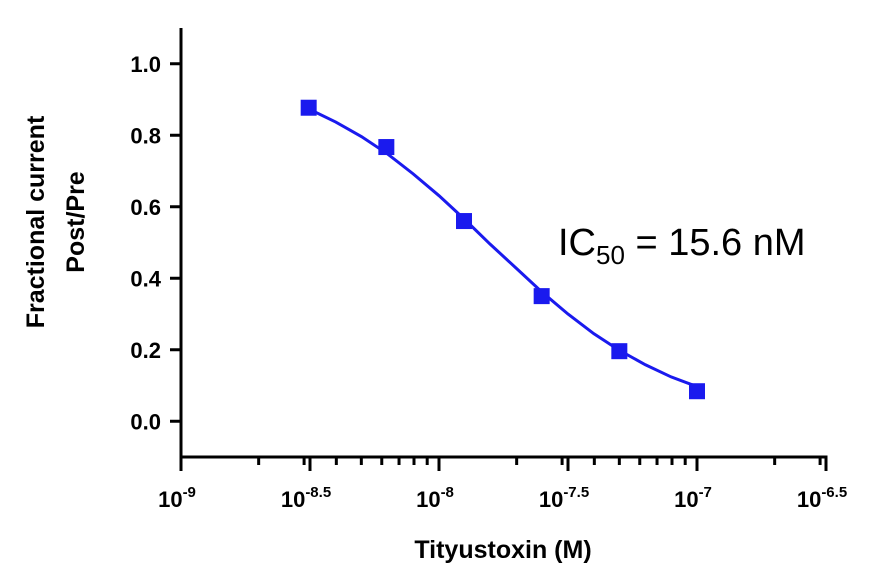 This screenshot has height=577, width=877. What do you see at coordinates (705, 492) in the screenshot?
I see `x-tick-exponent: -7` at bounding box center [705, 492].